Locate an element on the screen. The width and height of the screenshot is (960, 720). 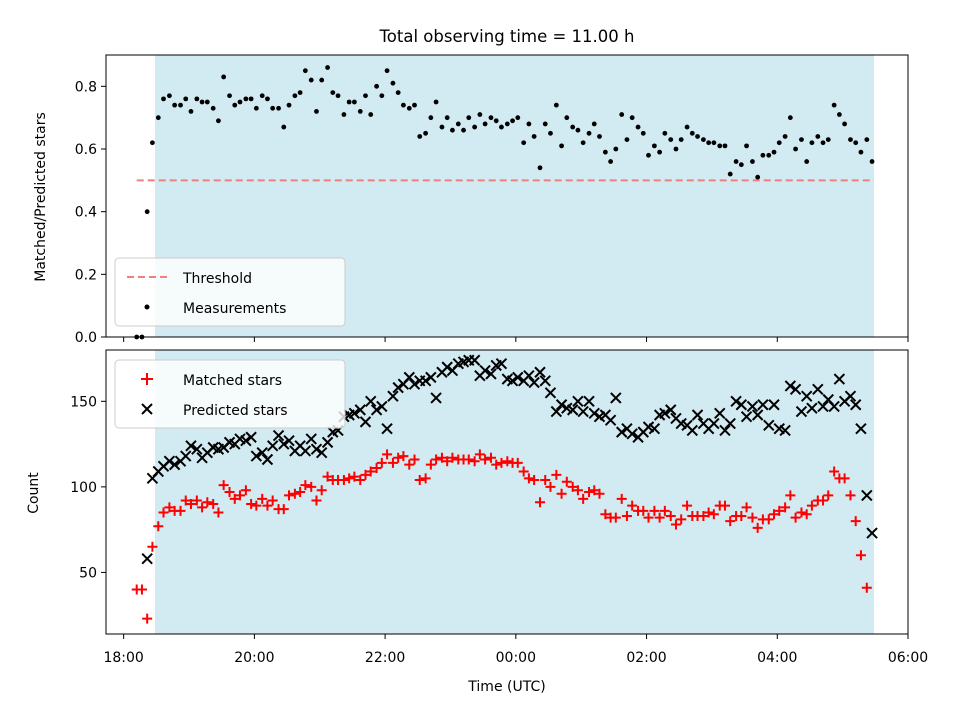
legend-predicted-label: Predicted stars is located at coordinates (235, 411).